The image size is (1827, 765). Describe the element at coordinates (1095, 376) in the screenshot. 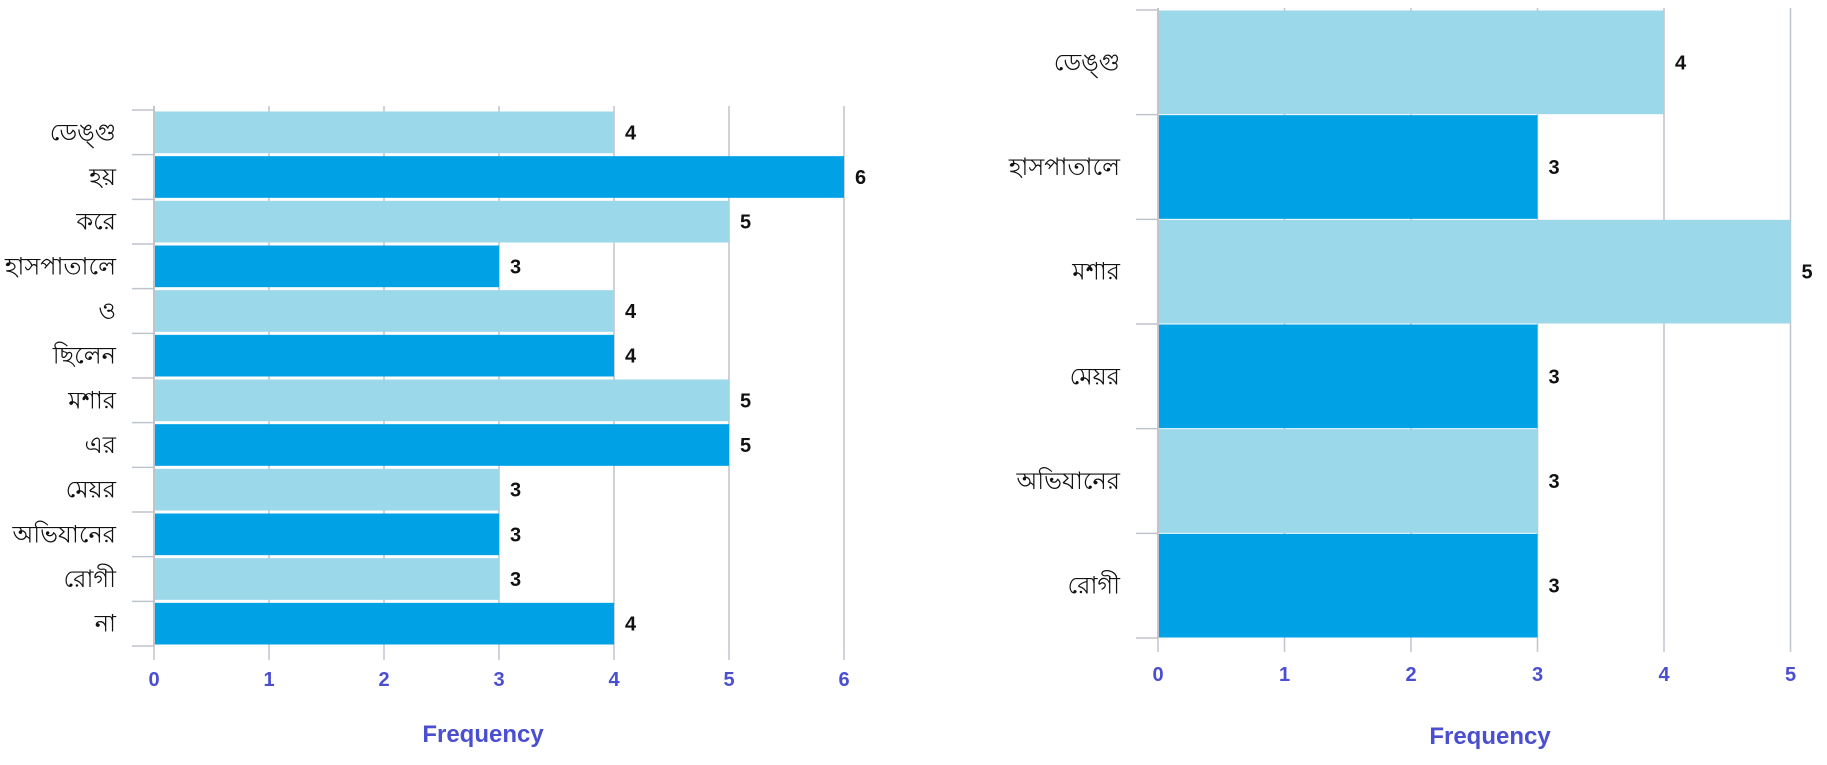

I see `category-label-4: মেয়র` at that location.